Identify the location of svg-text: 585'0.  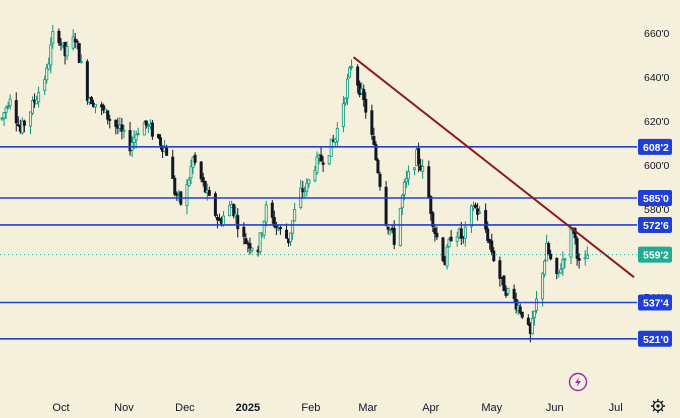
(656, 199).